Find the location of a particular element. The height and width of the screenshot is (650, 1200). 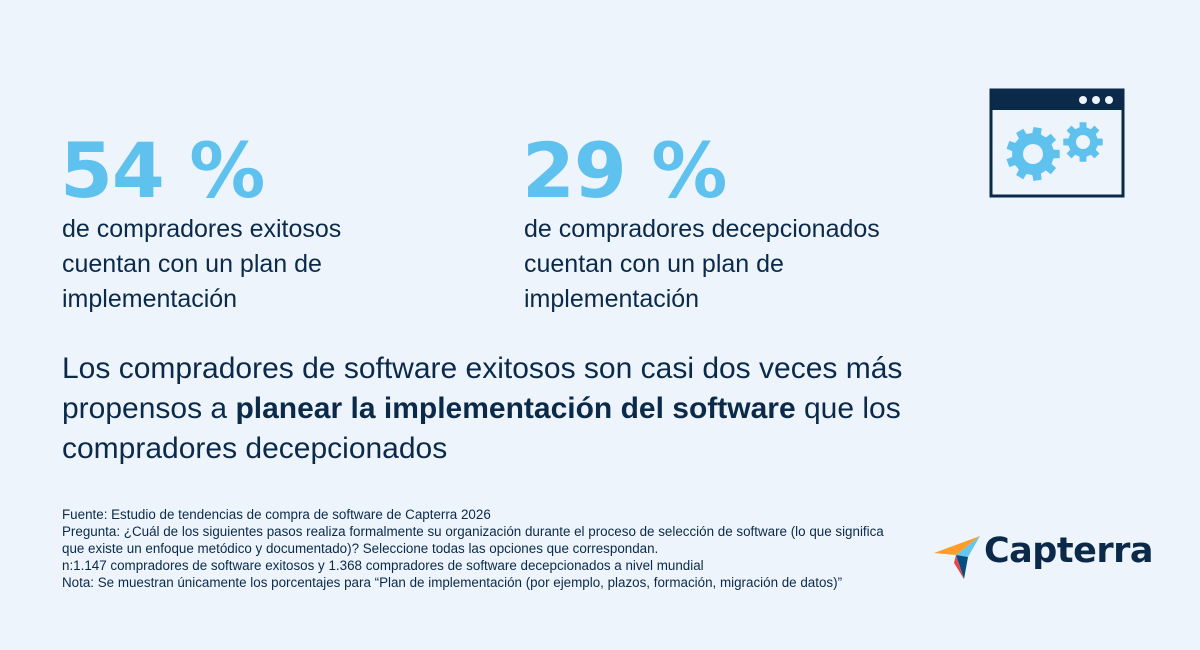

stat-disappointed-value: 29 % is located at coordinates (624, 170).